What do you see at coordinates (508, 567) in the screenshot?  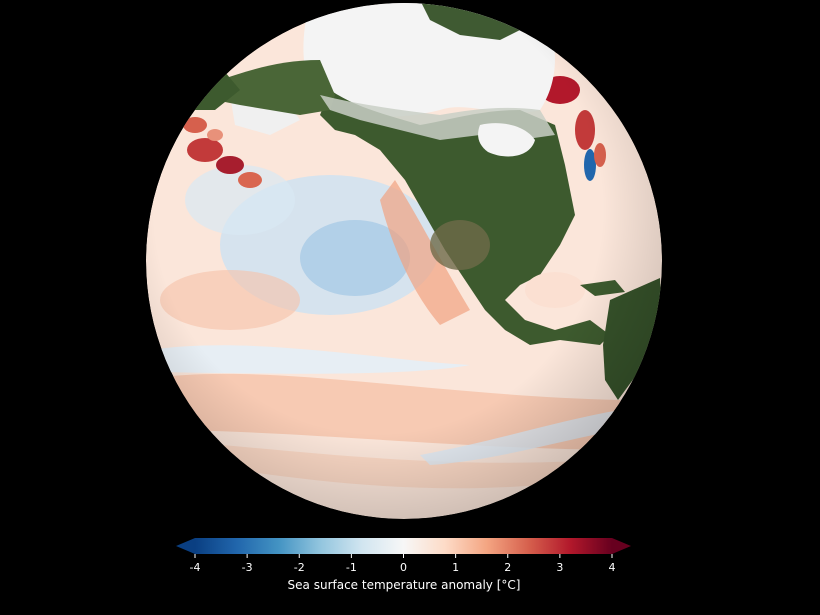 I see `colorbar-tick-label: 2` at bounding box center [508, 567].